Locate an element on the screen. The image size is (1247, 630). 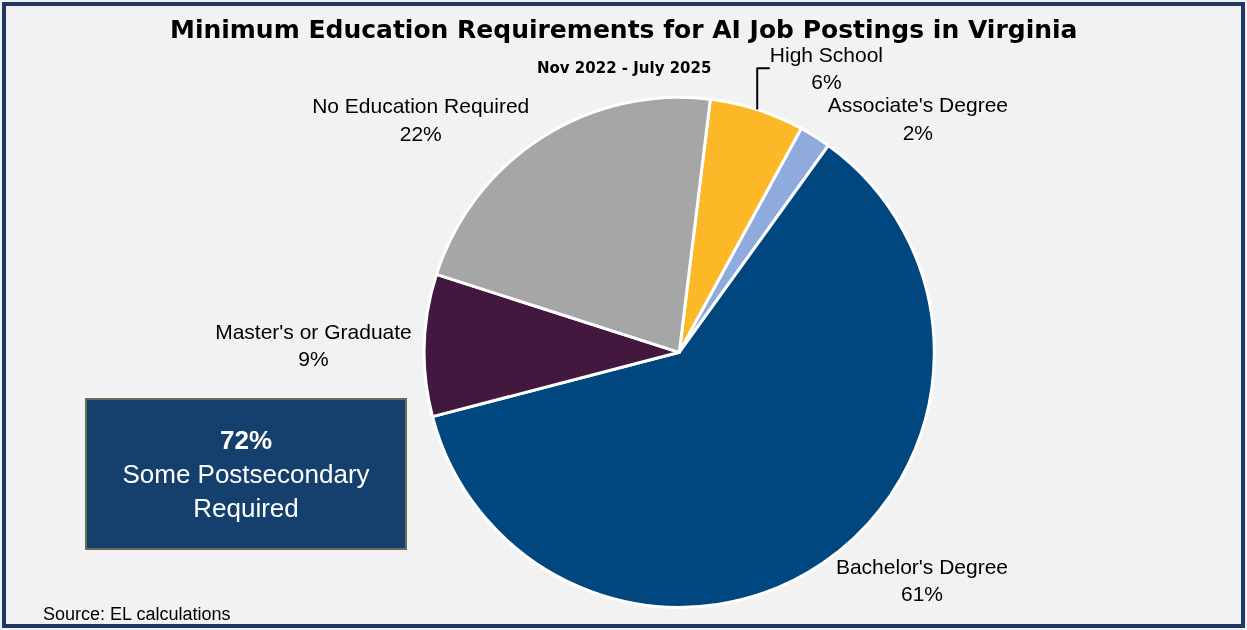
slice-label: High School is located at coordinates (826, 55).